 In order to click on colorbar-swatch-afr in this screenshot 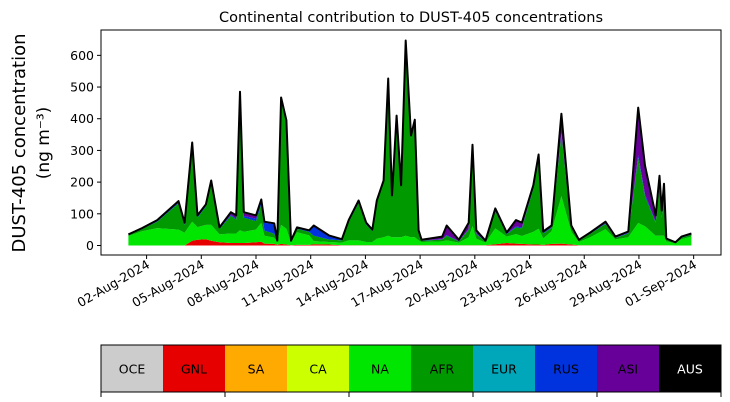, I will do `click(442, 368)`.